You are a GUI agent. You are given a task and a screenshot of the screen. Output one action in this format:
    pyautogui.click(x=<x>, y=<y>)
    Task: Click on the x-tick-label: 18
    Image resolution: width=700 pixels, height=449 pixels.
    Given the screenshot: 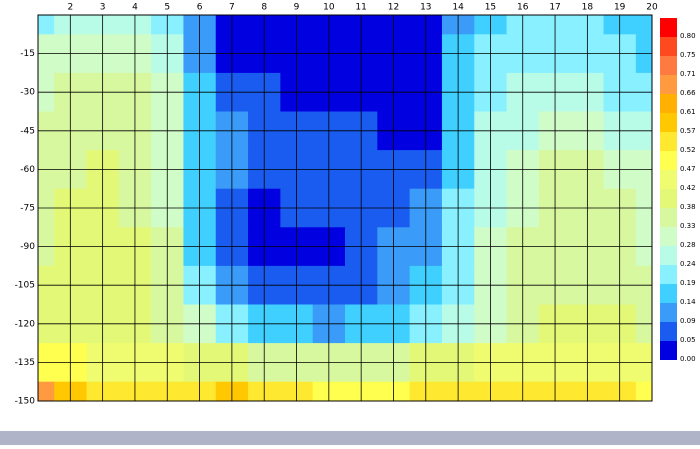 What is the action you would take?
    pyautogui.click(x=588, y=8)
    